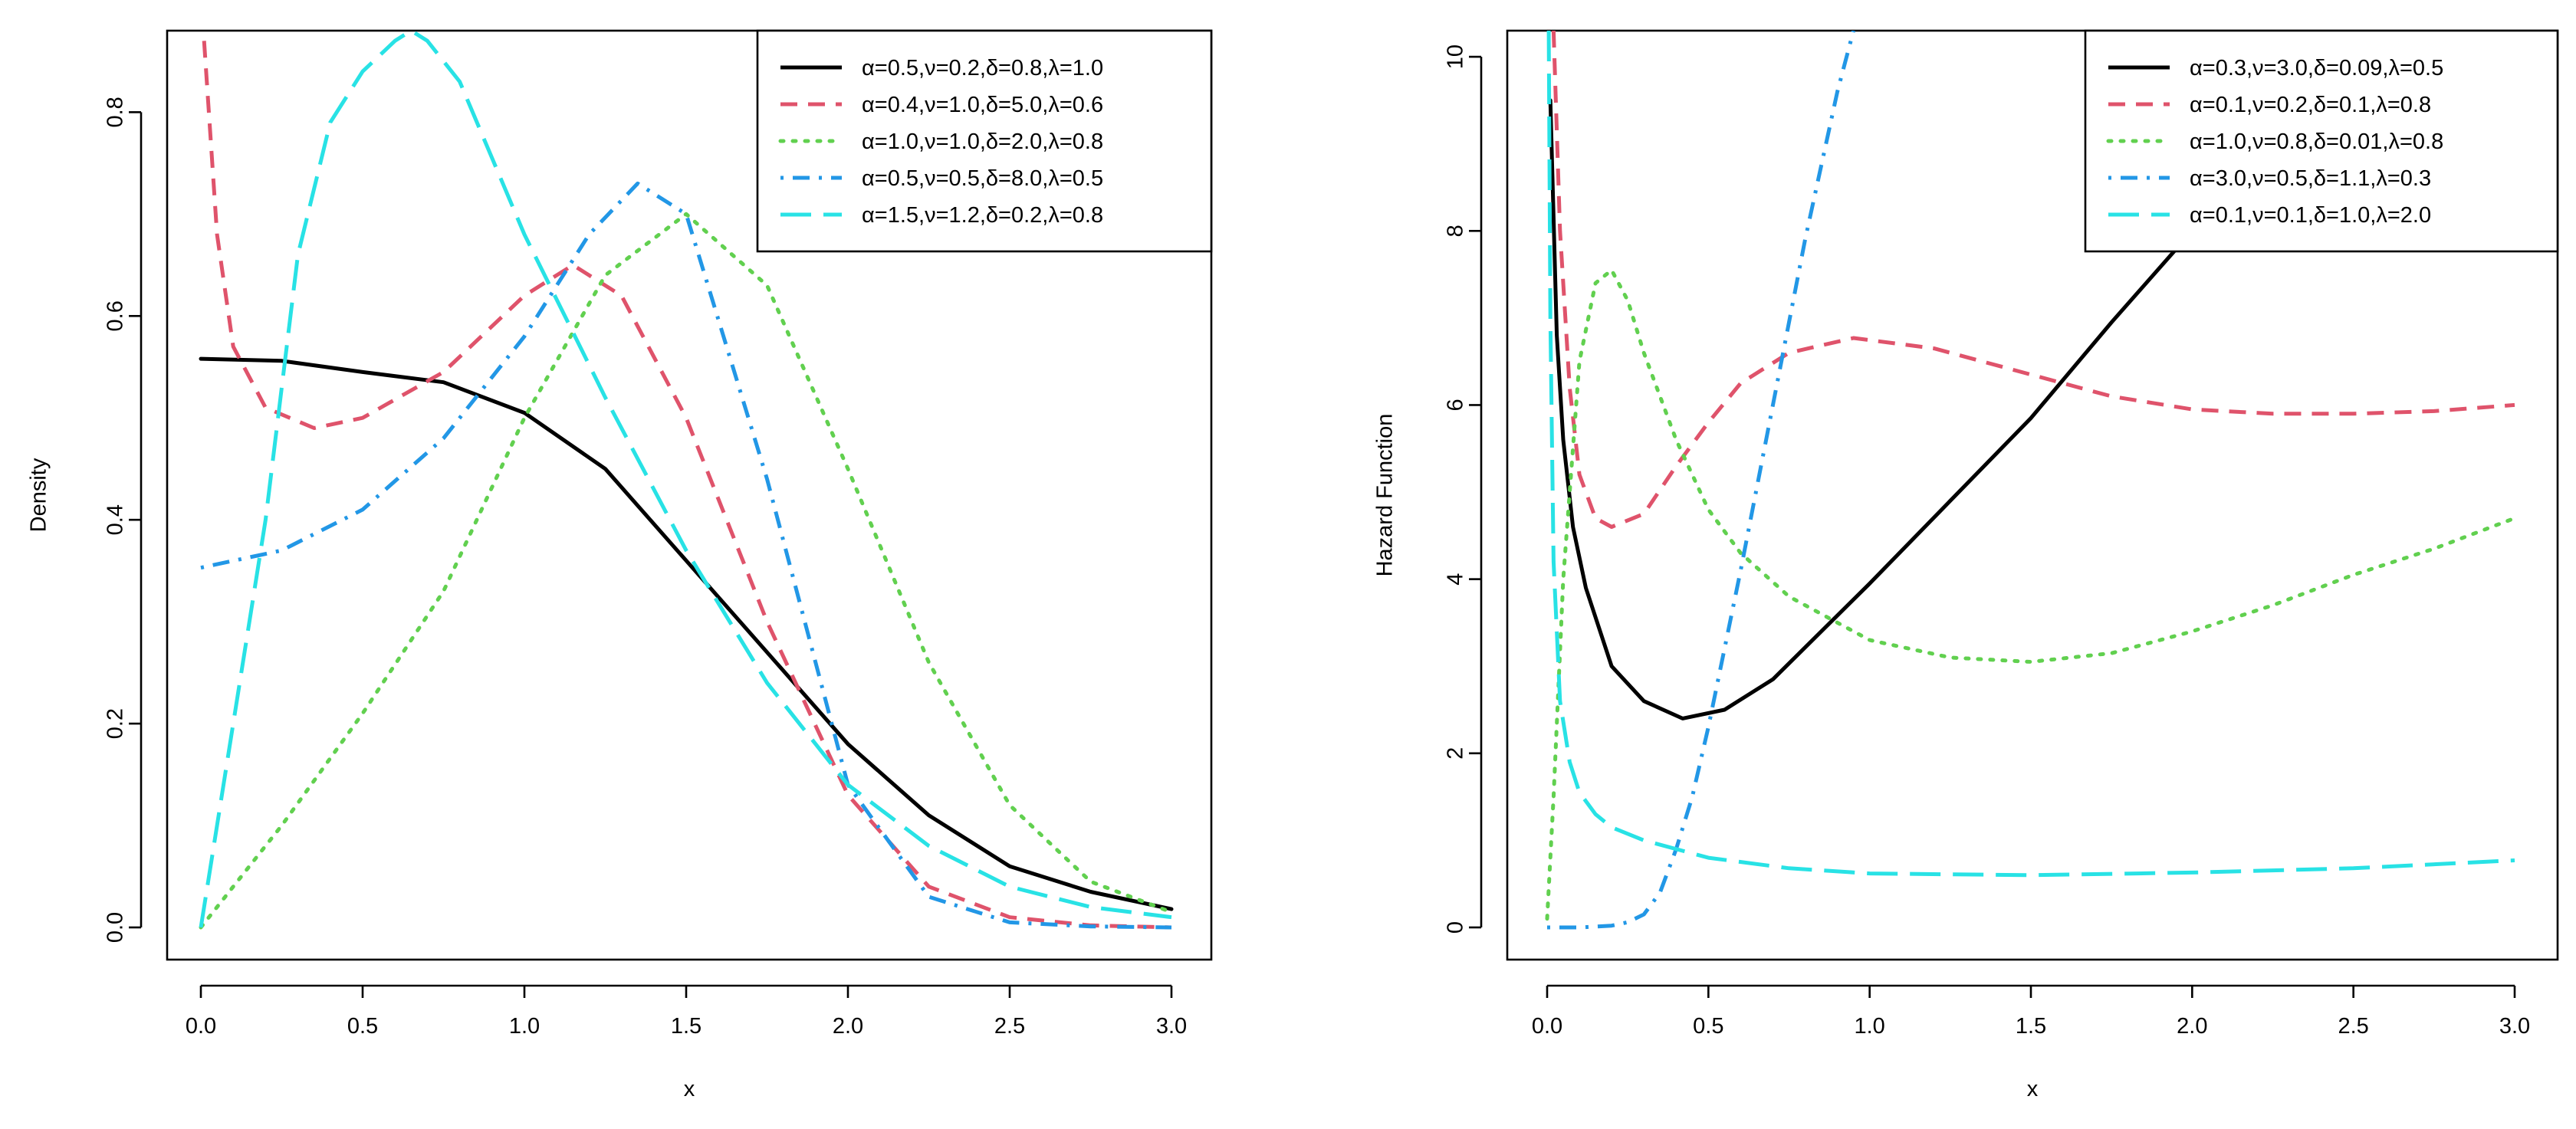 The height and width of the screenshot is (1129, 2576). Describe the element at coordinates (1456, 579) in the screenshot. I see `y-tick-label: 4` at that location.